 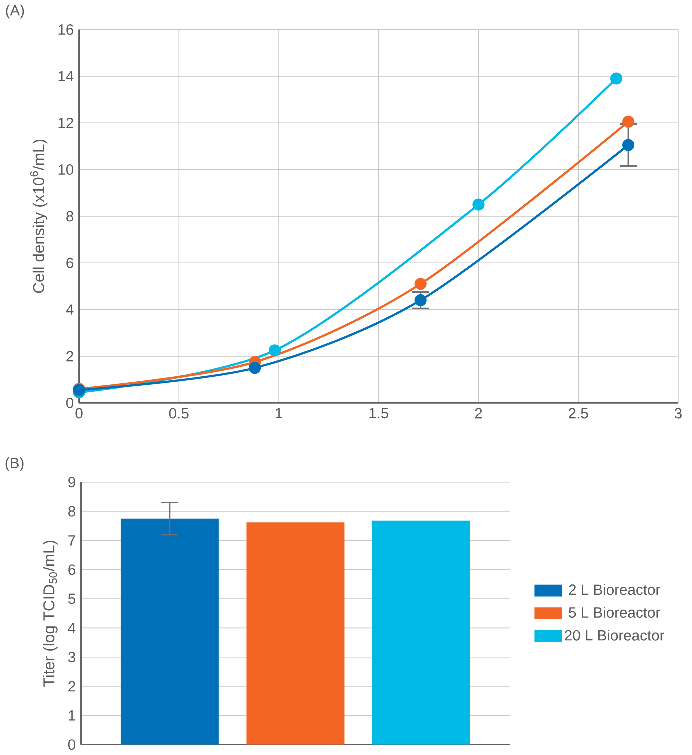 I want to click on chart-title: (B), so click(x=15, y=465).